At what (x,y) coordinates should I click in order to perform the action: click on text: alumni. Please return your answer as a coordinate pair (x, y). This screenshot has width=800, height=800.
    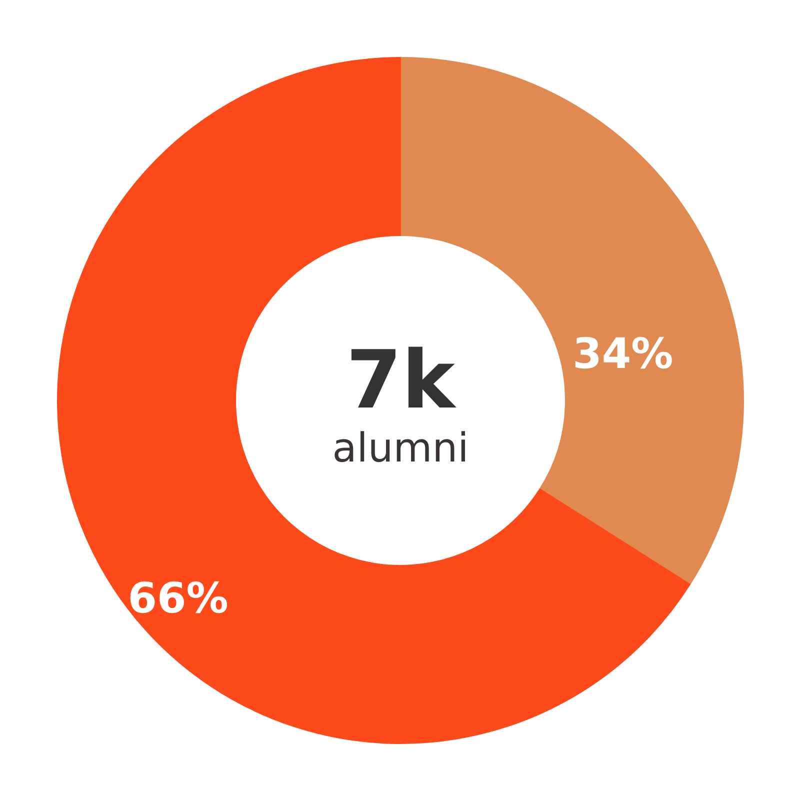
    Looking at the image, I should click on (400, 449).